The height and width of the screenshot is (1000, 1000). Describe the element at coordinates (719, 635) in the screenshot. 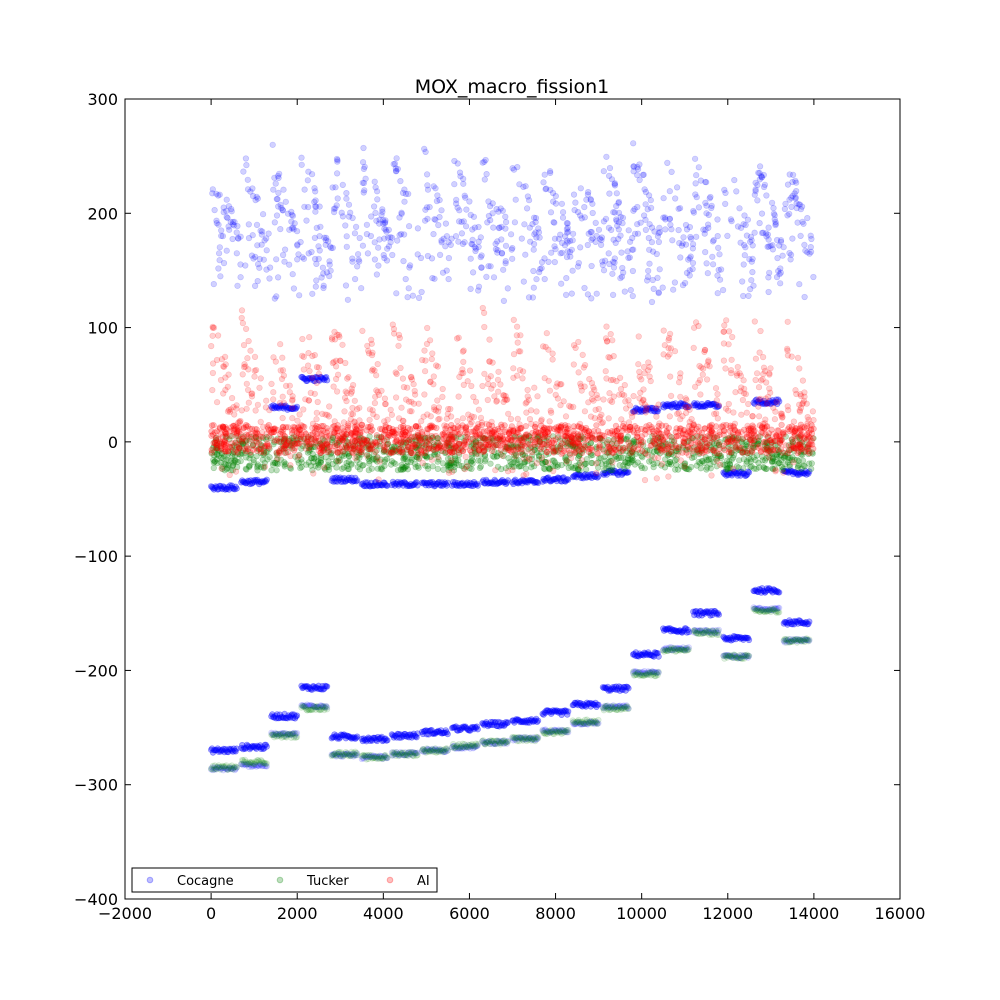

I see `tucker-faint-lower-offset-point` at that location.